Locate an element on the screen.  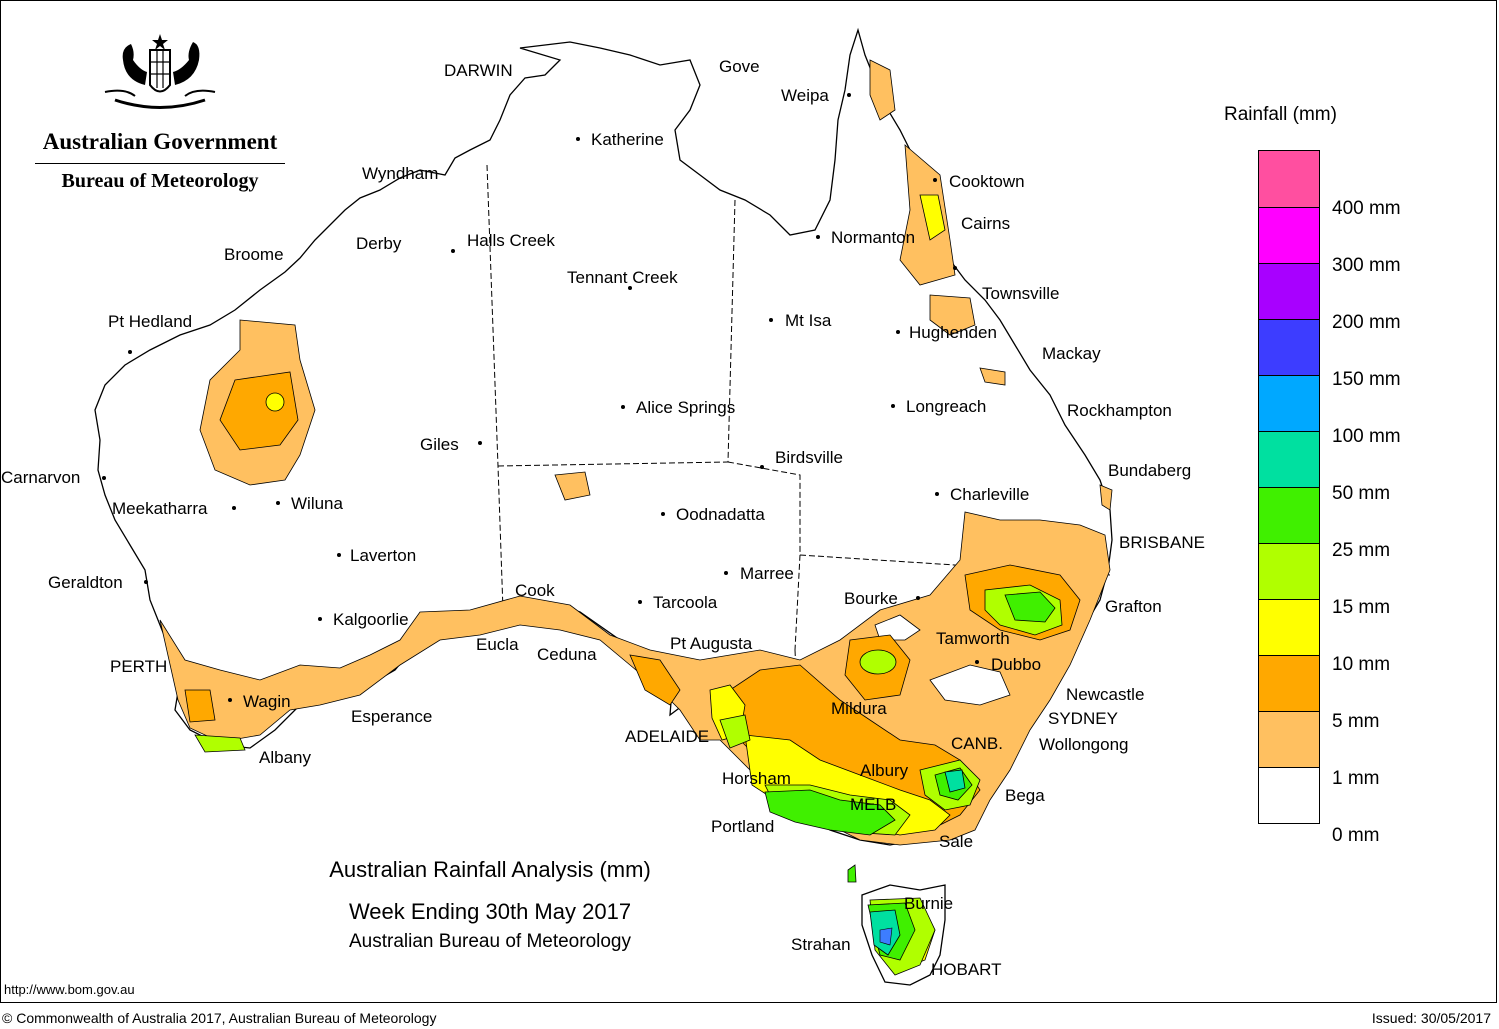
city-label: MELB is located at coordinates (873, 804).